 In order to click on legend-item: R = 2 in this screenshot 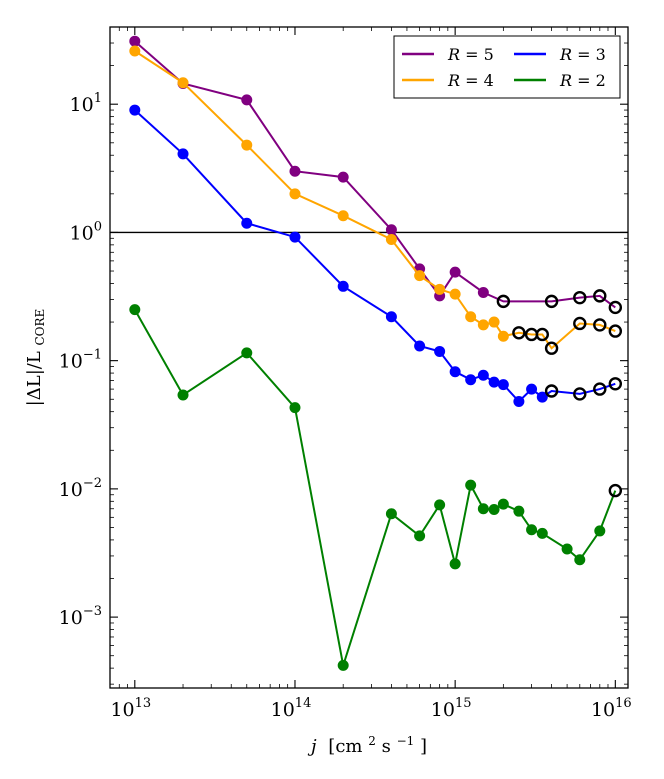, I will do `click(560, 80)`.